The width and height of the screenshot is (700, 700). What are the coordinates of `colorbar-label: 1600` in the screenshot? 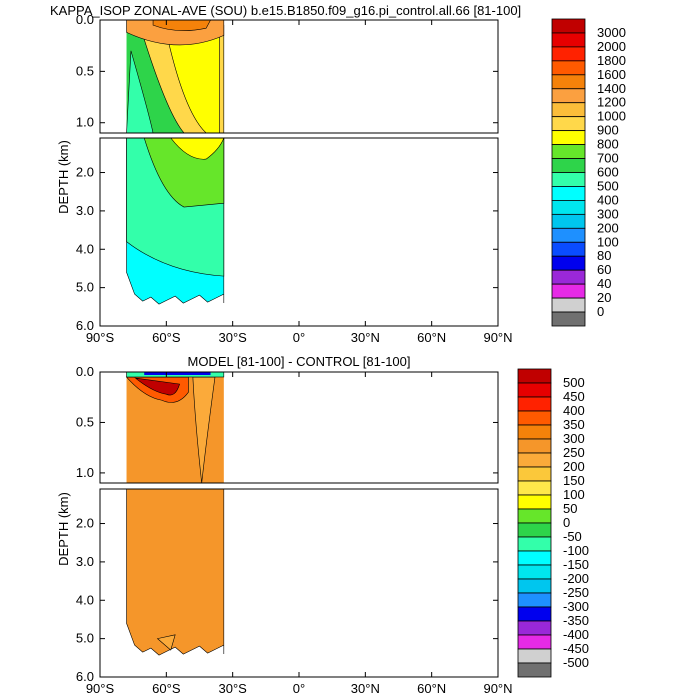 It's located at (611, 74).